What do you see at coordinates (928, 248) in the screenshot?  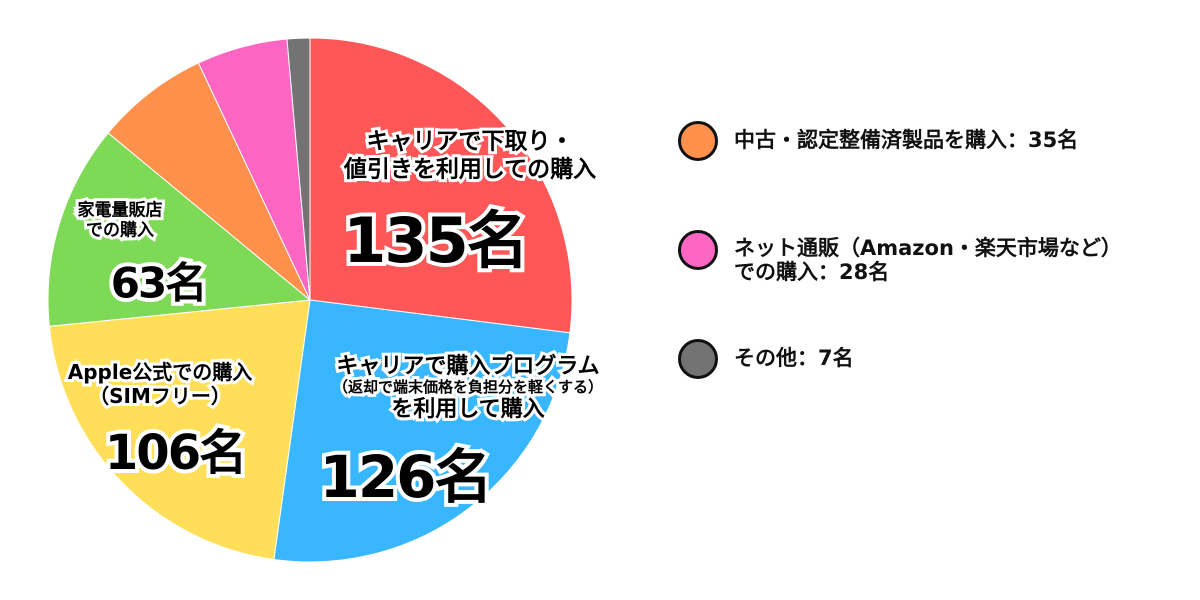 I see `legend-line: ネット通販（Amazon・楽天市場など）` at bounding box center [928, 248].